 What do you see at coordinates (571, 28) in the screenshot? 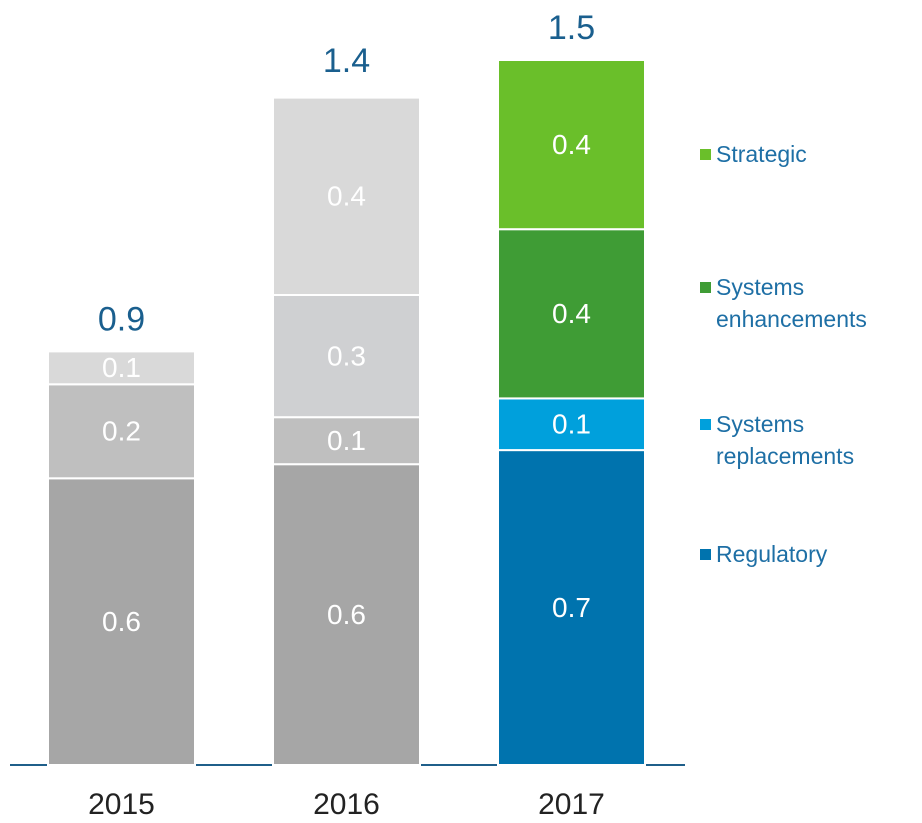
I see `total-label: 1.5` at bounding box center [571, 28].